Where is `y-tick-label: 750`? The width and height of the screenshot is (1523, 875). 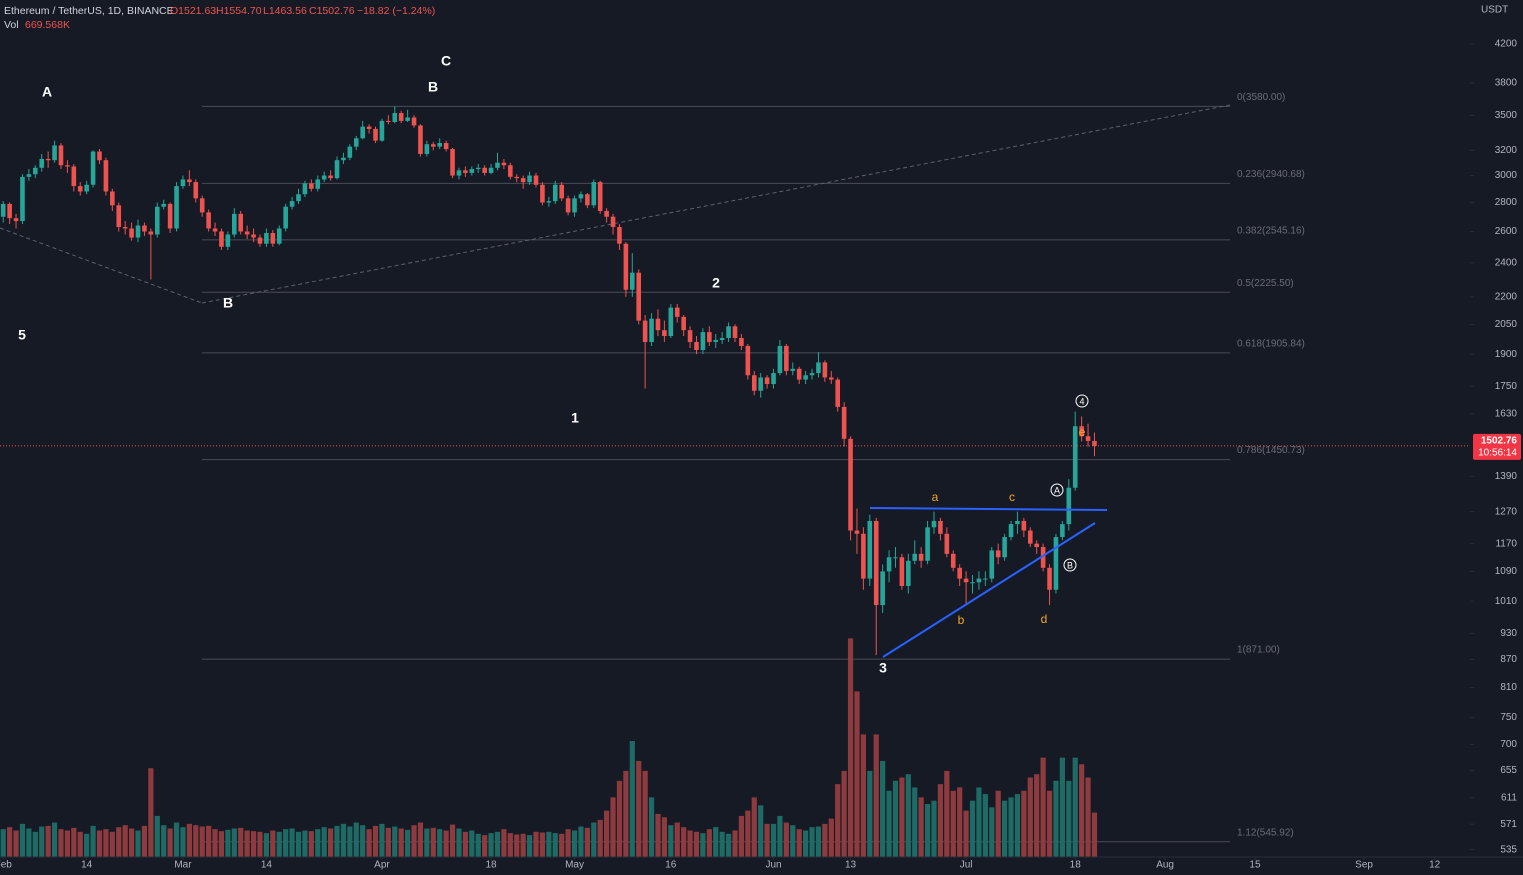 y-tick-label: 750 is located at coordinates (1508, 717).